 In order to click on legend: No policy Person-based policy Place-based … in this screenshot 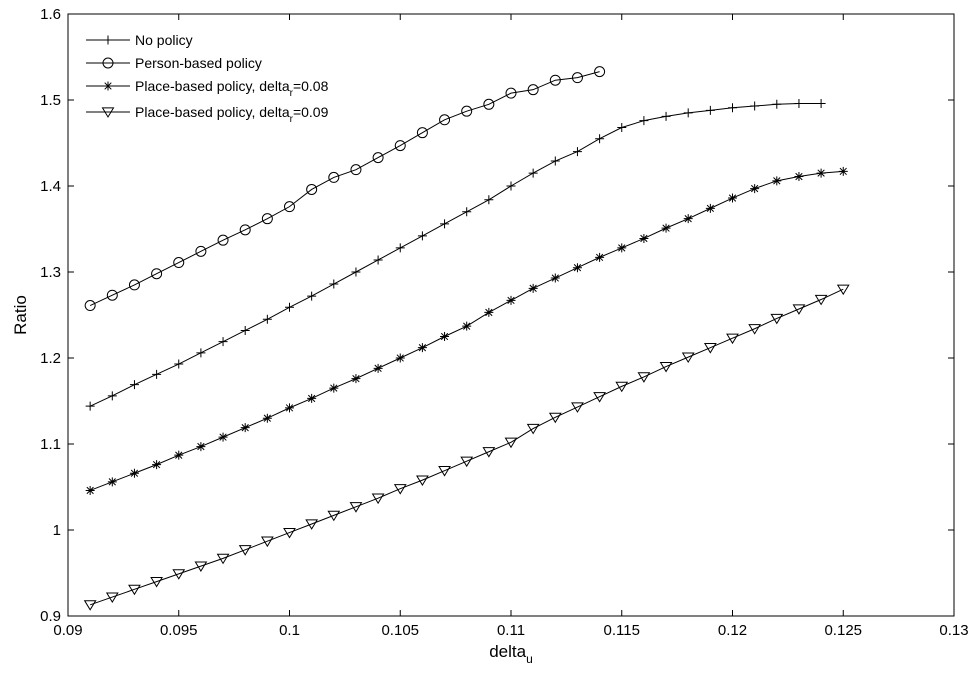, I will do `click(207, 78)`.